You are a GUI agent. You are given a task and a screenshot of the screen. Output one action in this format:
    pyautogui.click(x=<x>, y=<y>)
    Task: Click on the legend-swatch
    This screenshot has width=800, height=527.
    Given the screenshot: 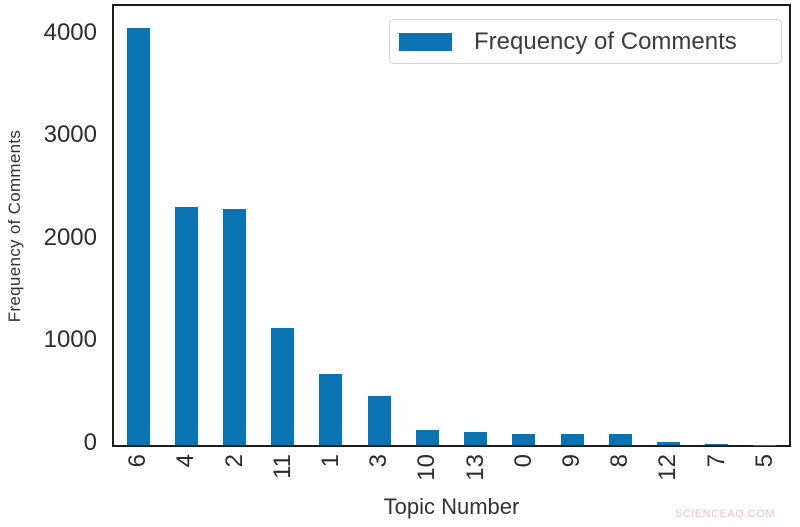 What is the action you would take?
    pyautogui.click(x=425, y=41)
    